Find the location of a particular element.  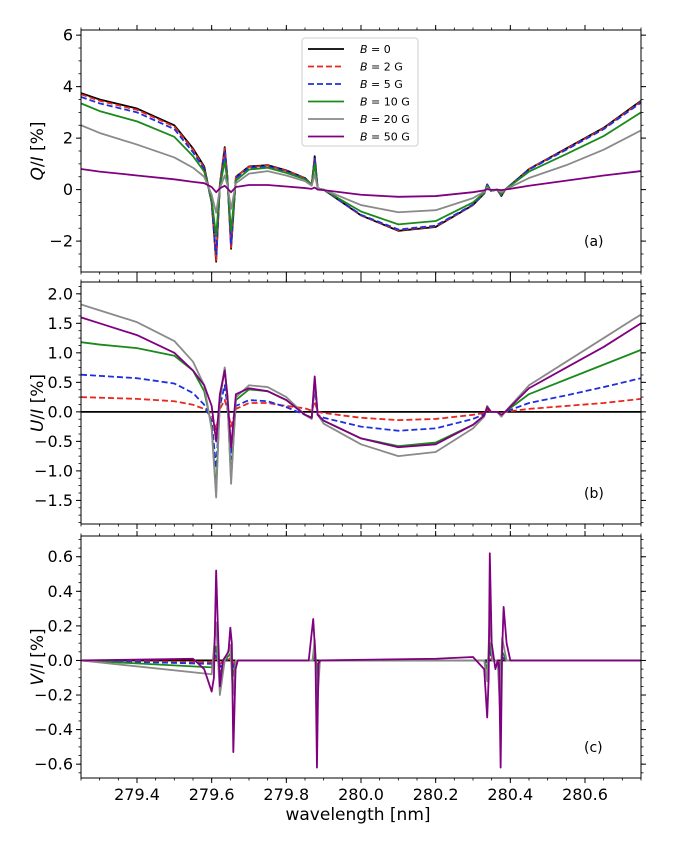

panel-label: (b) is located at coordinates (594, 494).